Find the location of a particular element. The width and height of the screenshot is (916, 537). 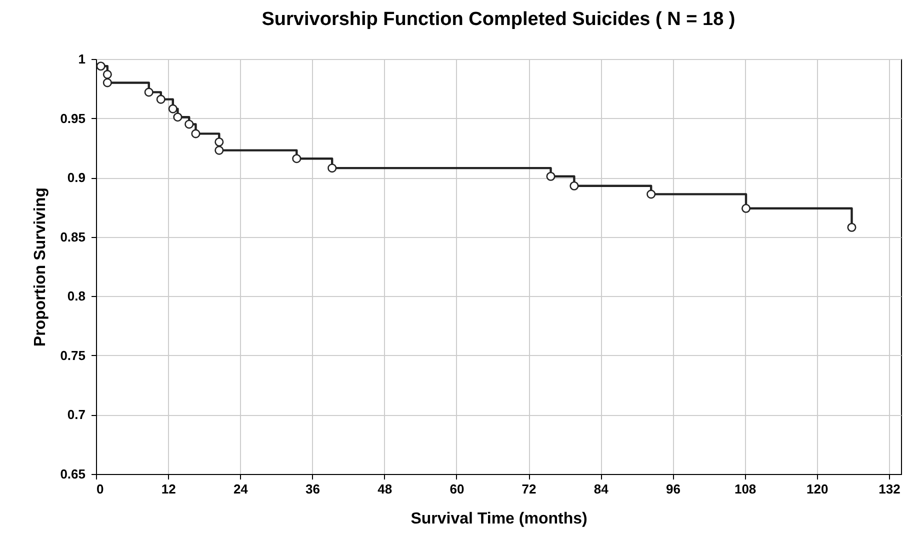

y-tick-label: 1 is located at coordinates (82, 59).